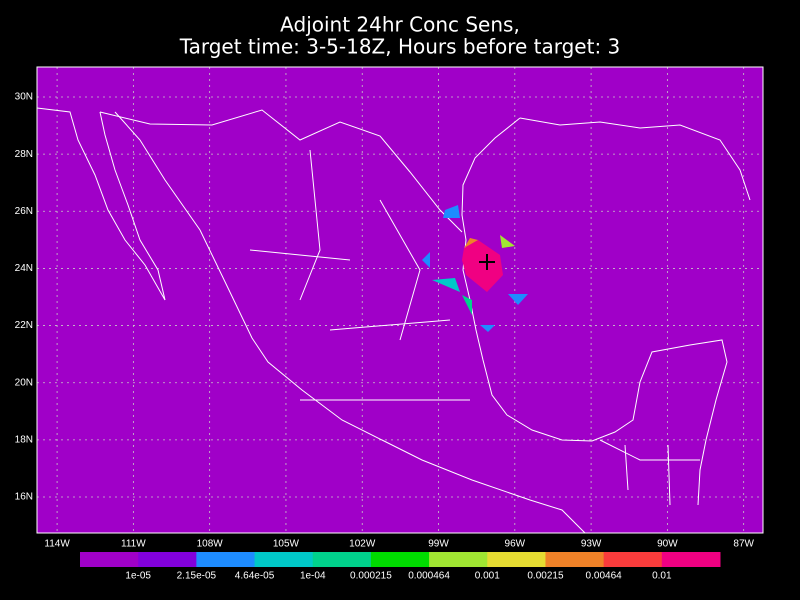  What do you see at coordinates (101, 204) in the screenshot?
I see `baja` at bounding box center [101, 204].